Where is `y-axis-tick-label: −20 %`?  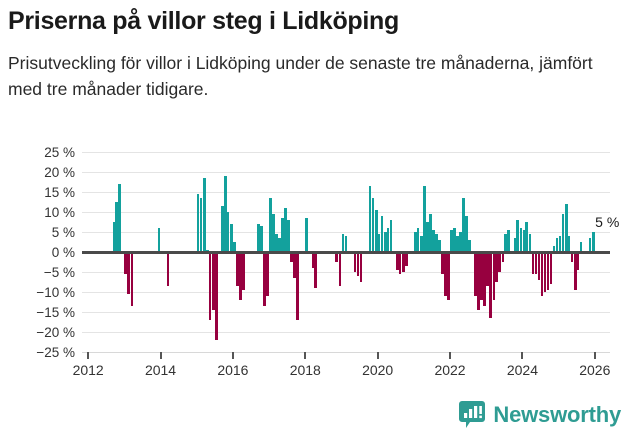 y-axis-tick-label: −20 % is located at coordinates (55, 332).